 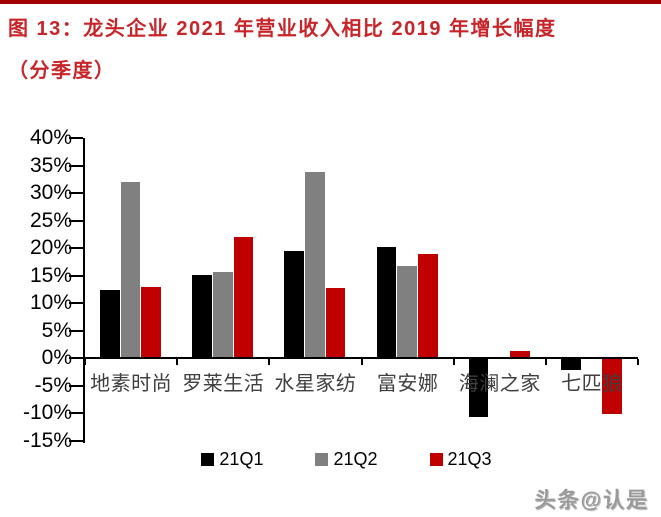 What do you see at coordinates (436, 459) in the screenshot?
I see `legend-swatch-21q3` at bounding box center [436, 459].